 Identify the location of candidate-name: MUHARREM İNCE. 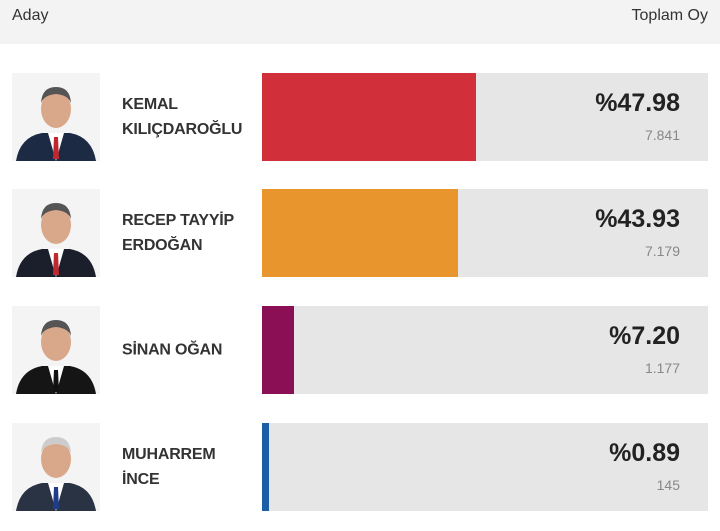
(169, 467).